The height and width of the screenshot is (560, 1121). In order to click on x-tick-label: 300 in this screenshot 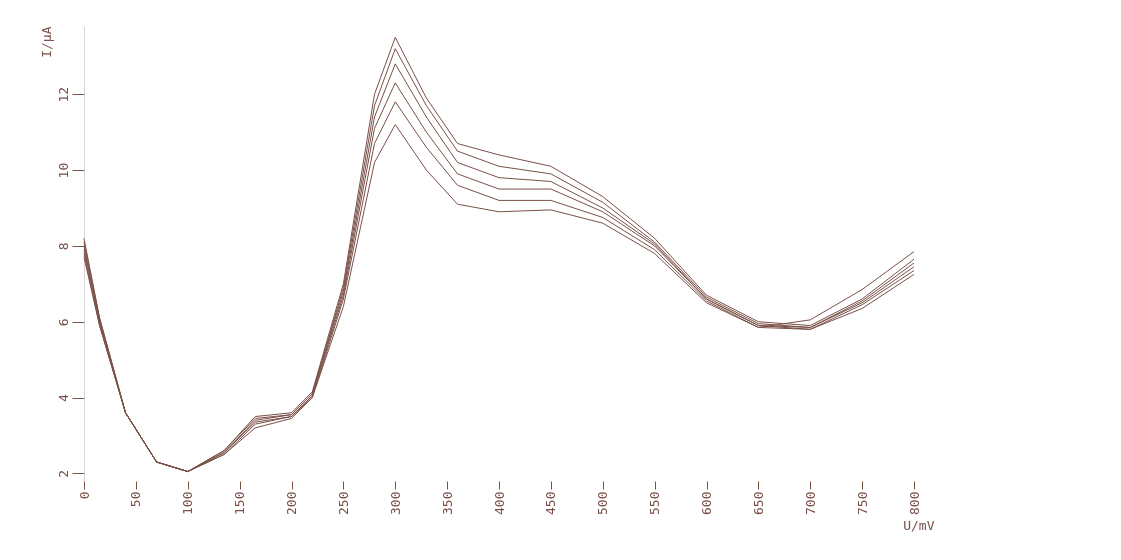, I will do `click(395, 503)`.